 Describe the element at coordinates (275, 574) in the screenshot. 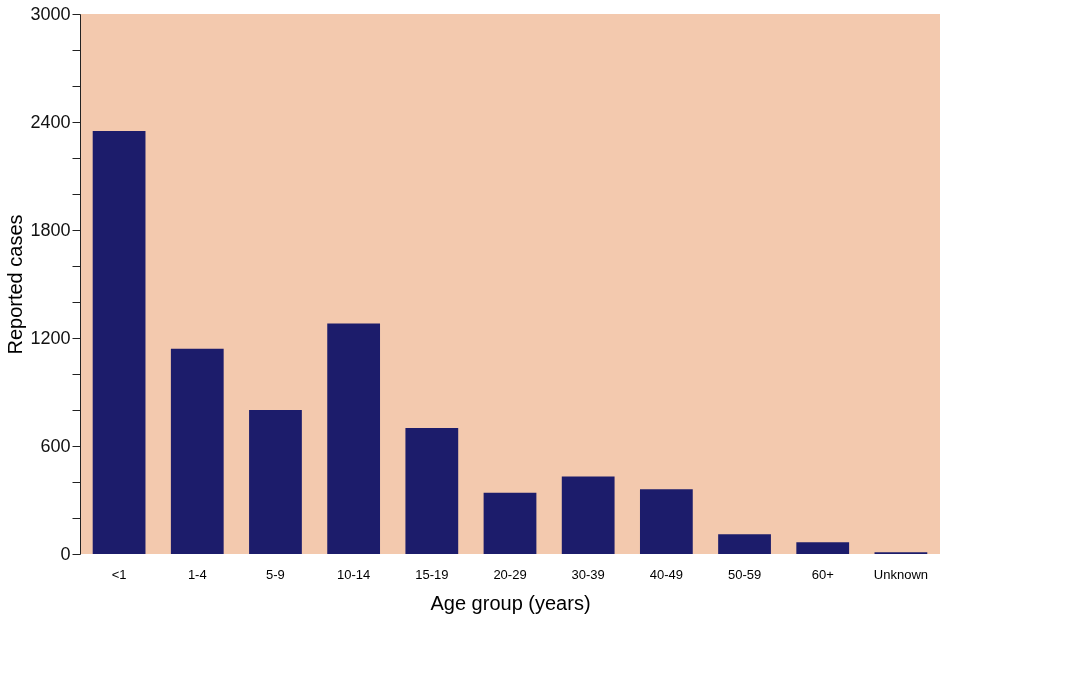

I see `x-tick-label: 5-9` at that location.